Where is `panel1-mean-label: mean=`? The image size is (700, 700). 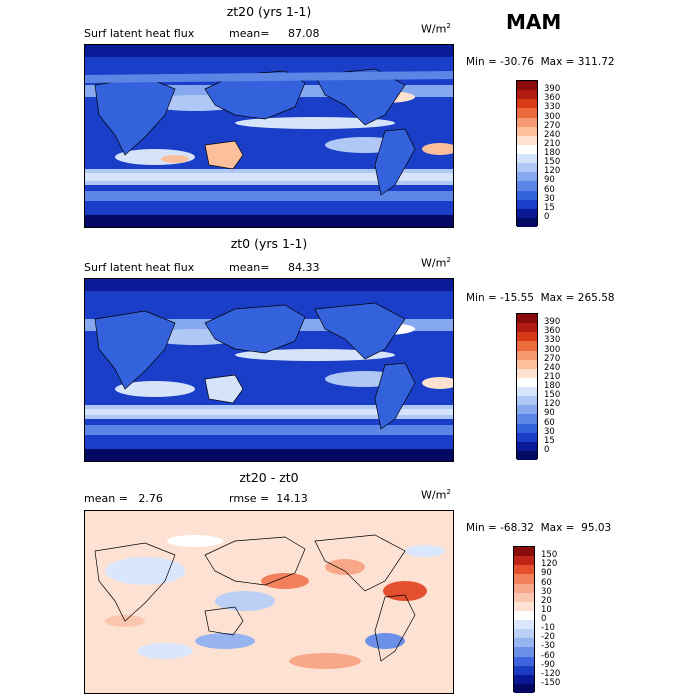 panel1-mean-label: mean= is located at coordinates (249, 33).